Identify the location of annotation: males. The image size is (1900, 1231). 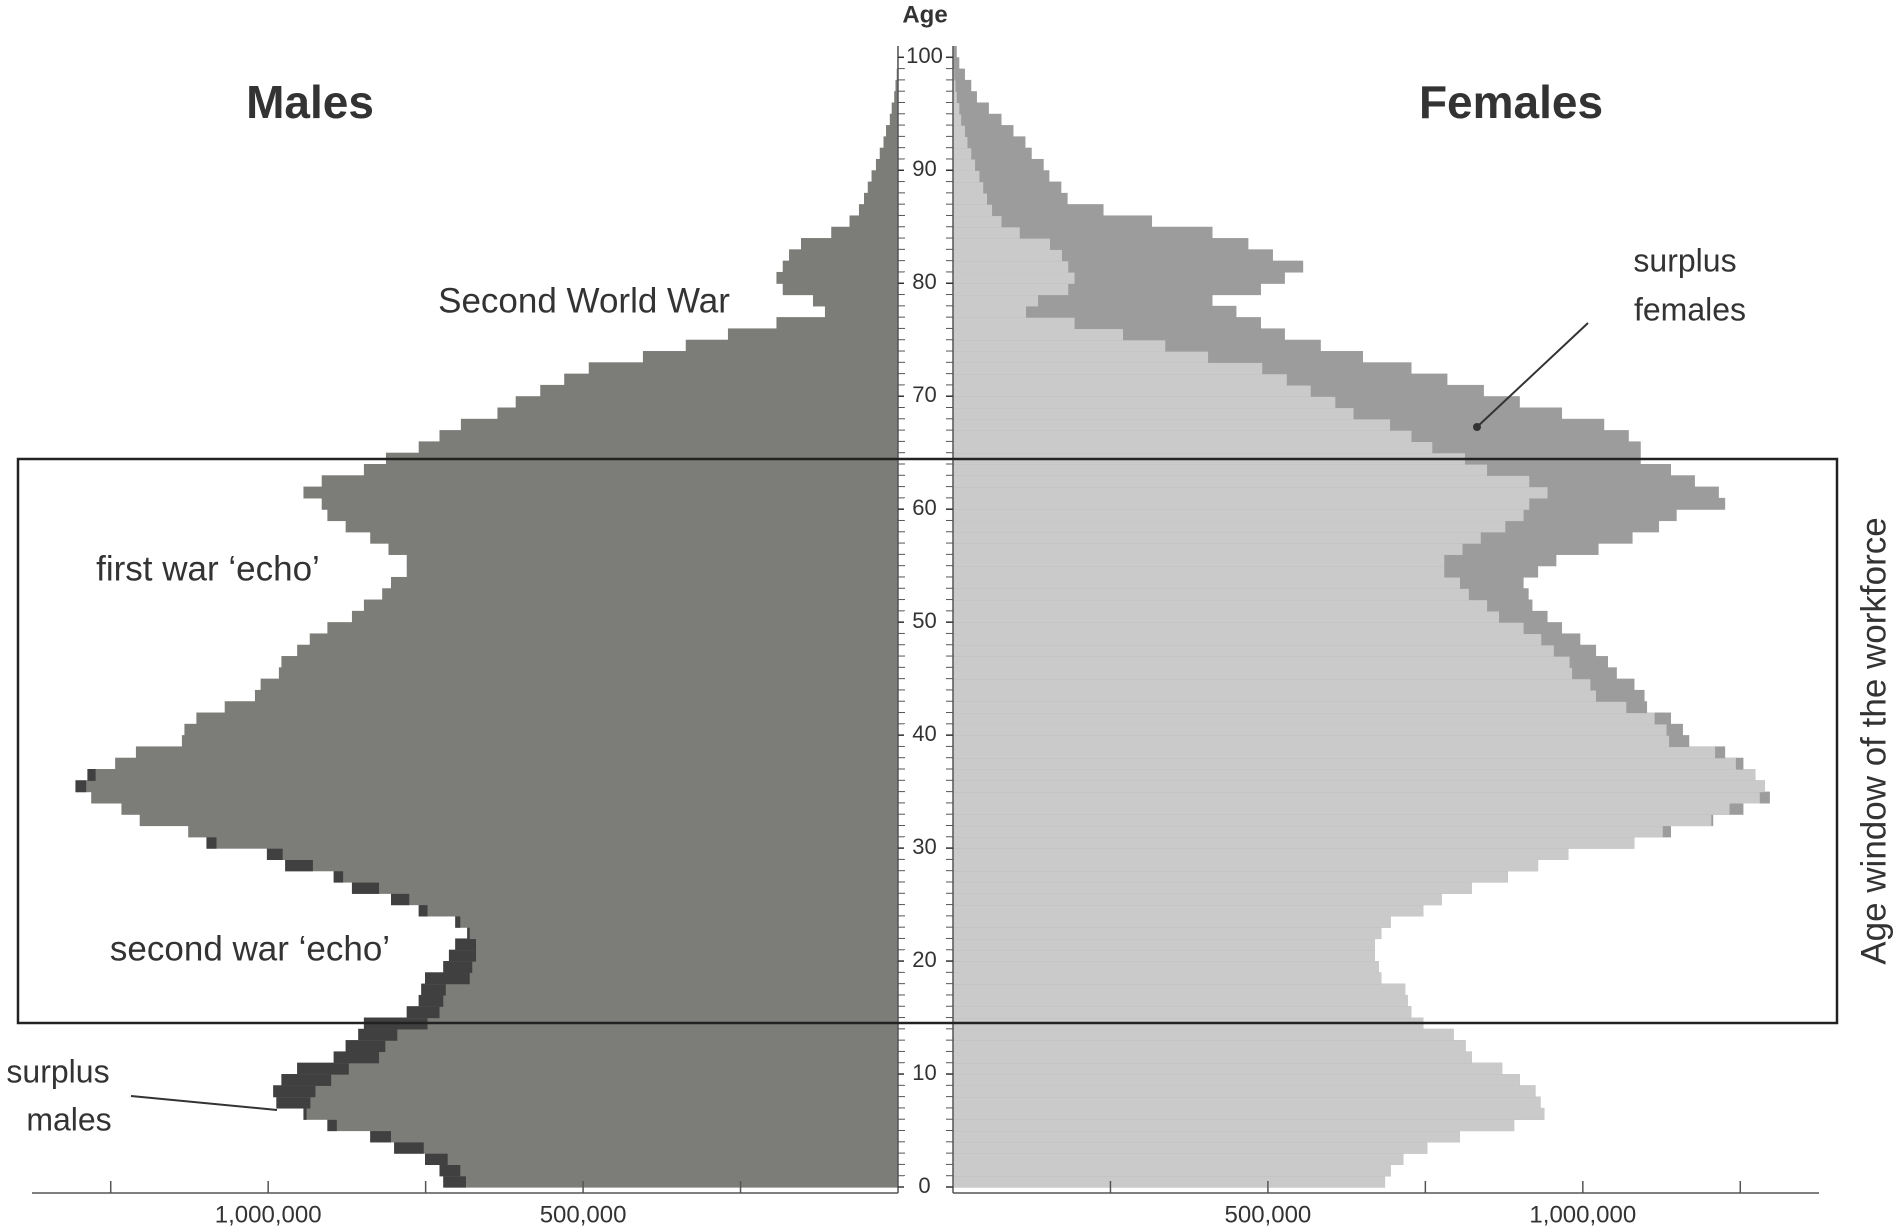
(68, 1119).